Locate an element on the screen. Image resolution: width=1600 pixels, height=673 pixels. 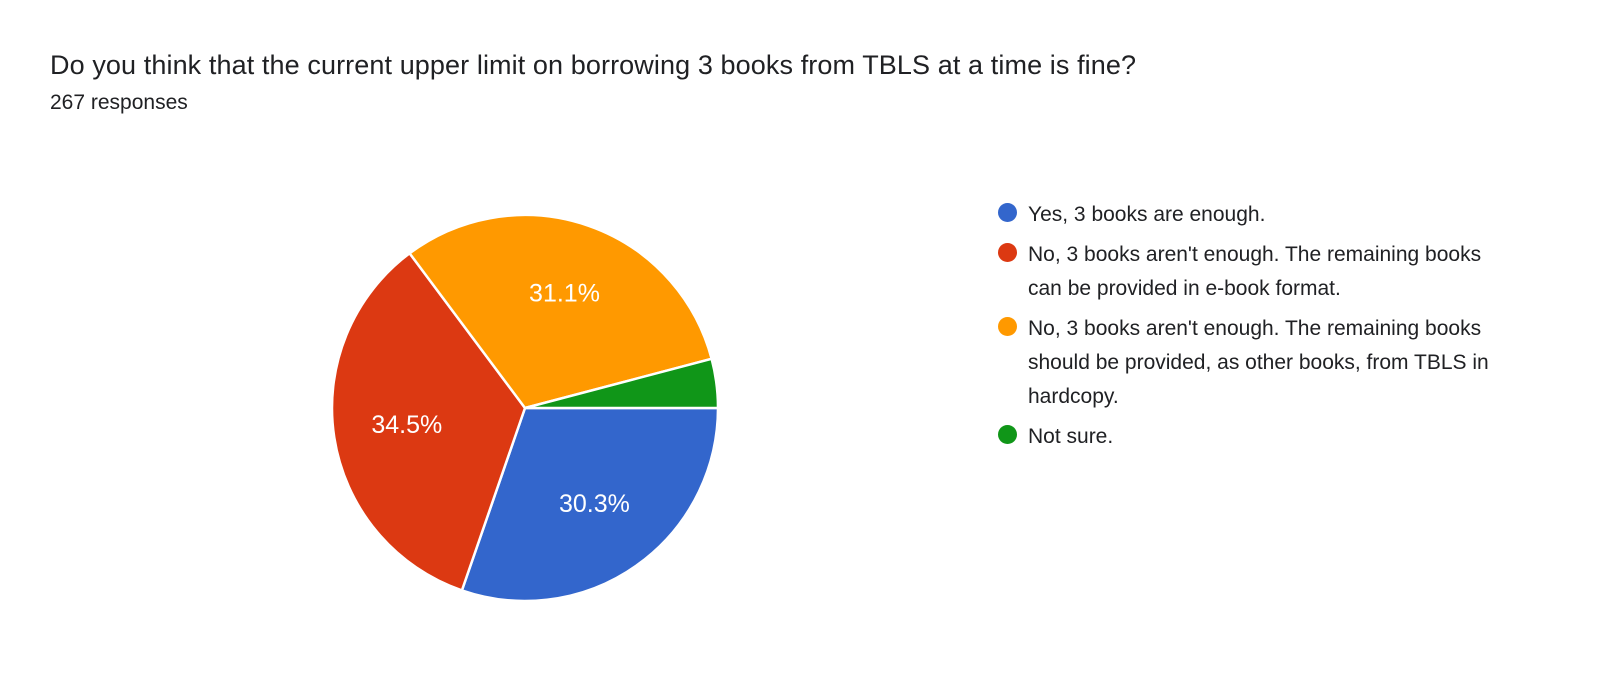
pie-slice-label: 34.5% is located at coordinates (406, 425).